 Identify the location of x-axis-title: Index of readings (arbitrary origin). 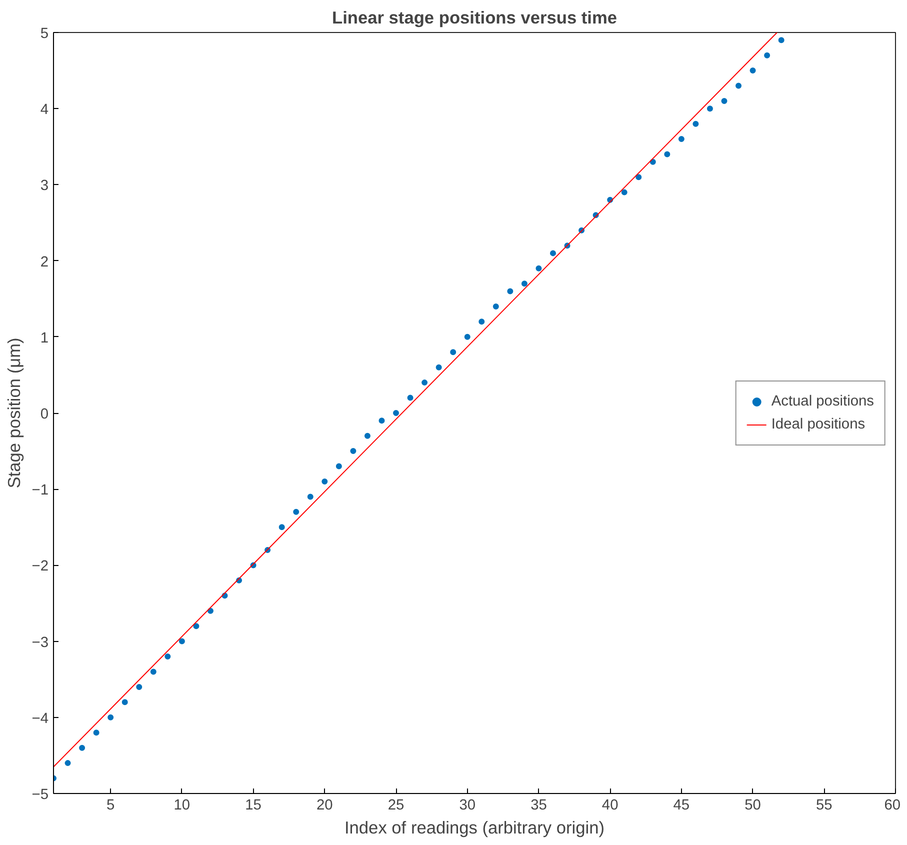
(474, 828).